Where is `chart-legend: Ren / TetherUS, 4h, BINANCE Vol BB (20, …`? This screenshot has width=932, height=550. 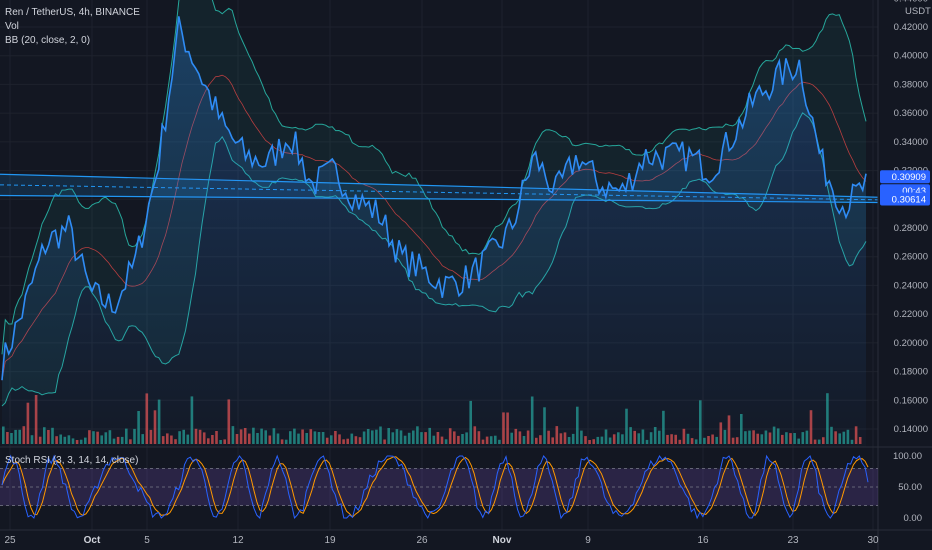
chart-legend: Ren / TetherUS, 4h, BINANCE Vol BB (20, … is located at coordinates (72, 27).